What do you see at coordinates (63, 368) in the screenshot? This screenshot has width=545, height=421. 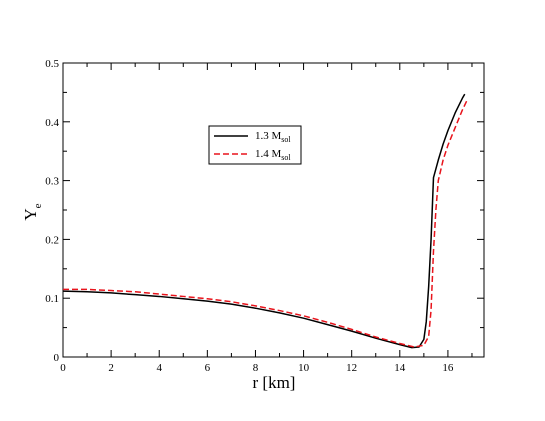 I see `x-tick-label: 0` at bounding box center [63, 368].